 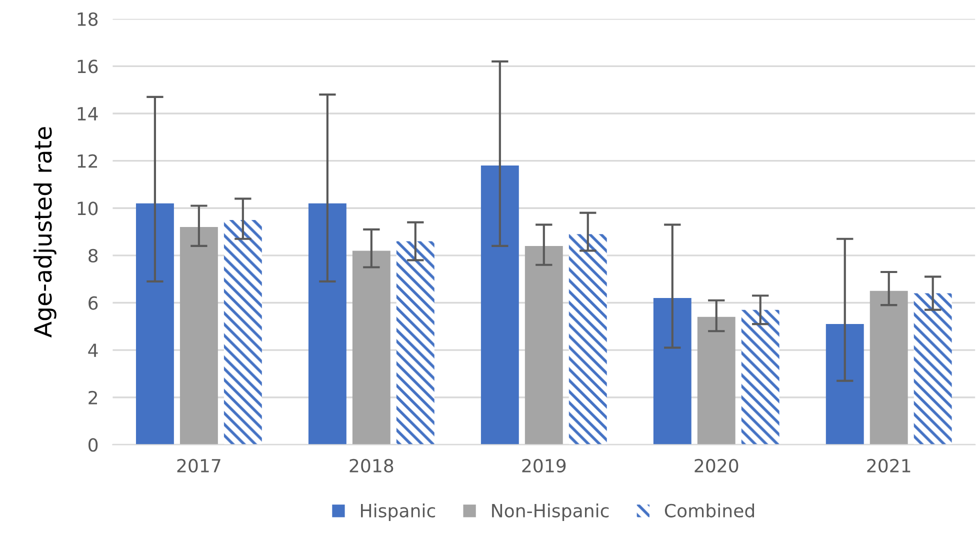 I want to click on x-tick-label: 2017, so click(x=198, y=465).